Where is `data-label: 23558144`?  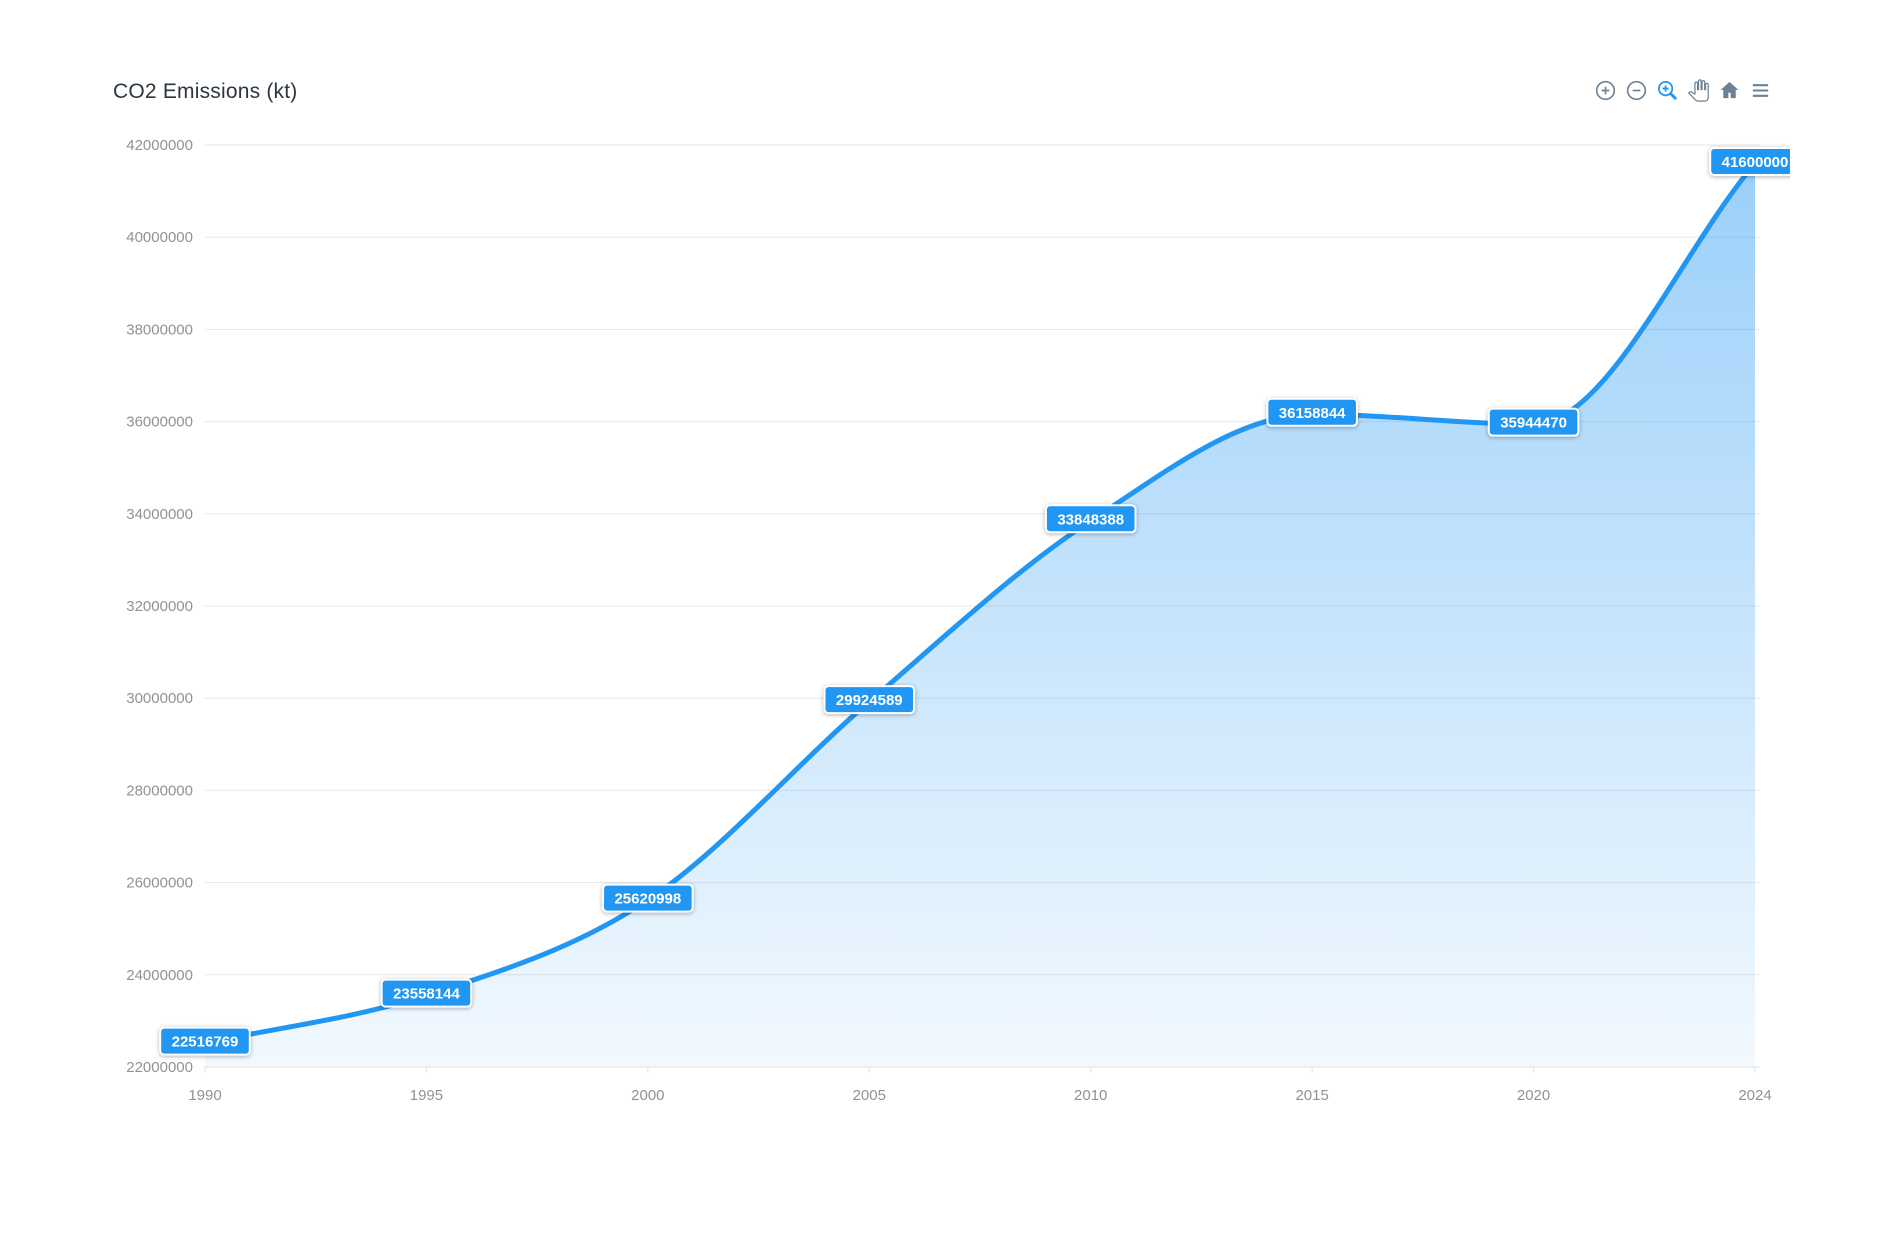
data-label: 23558144 is located at coordinates (426, 993).